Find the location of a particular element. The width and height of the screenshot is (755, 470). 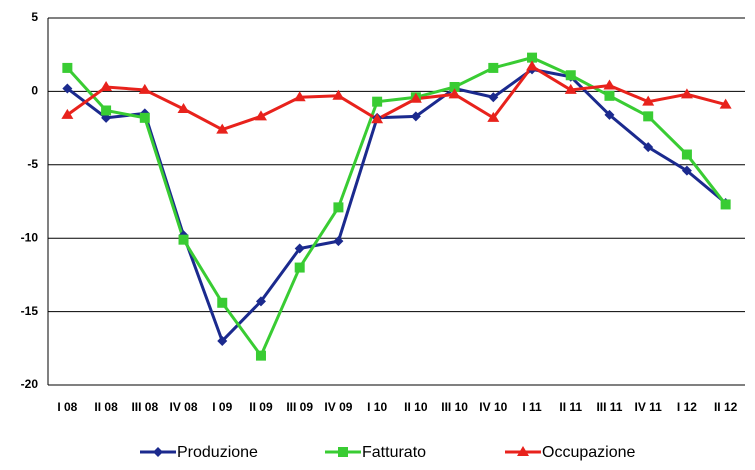

legend-label: Occupazione is located at coordinates (588, 452).